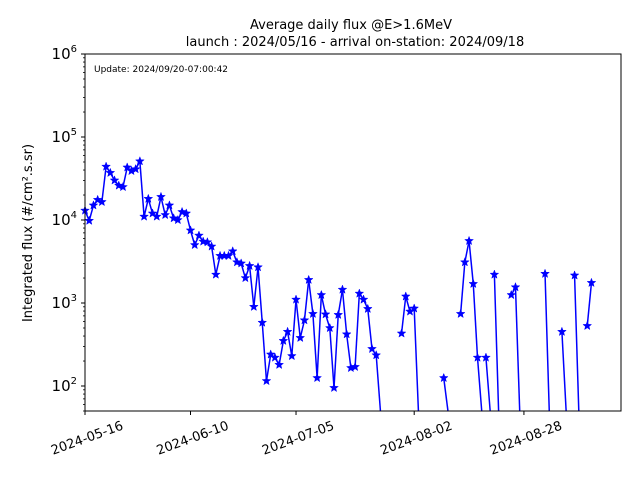  Describe the element at coordinates (28, 233) in the screenshot. I see `y-axis-label: Integrated flux (#/cm².s.sr)` at that location.